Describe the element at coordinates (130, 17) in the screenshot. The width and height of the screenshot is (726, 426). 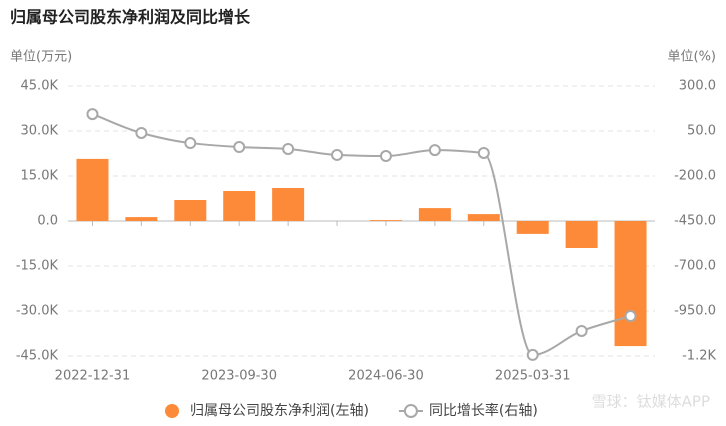
I see `chart-title: 归属母公司股东净利润及同比增长` at that location.